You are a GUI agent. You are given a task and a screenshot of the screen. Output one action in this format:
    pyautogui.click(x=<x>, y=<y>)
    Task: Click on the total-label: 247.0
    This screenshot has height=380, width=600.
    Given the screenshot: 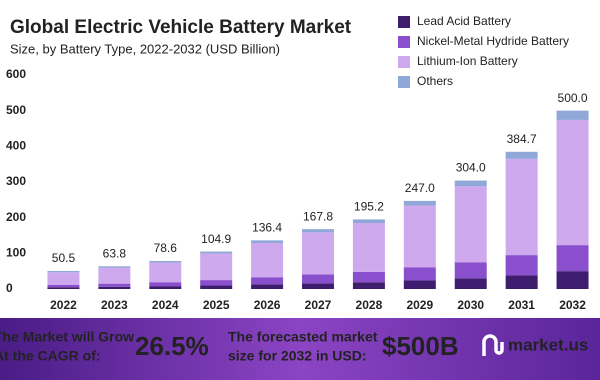 What is the action you would take?
    pyautogui.click(x=420, y=188)
    